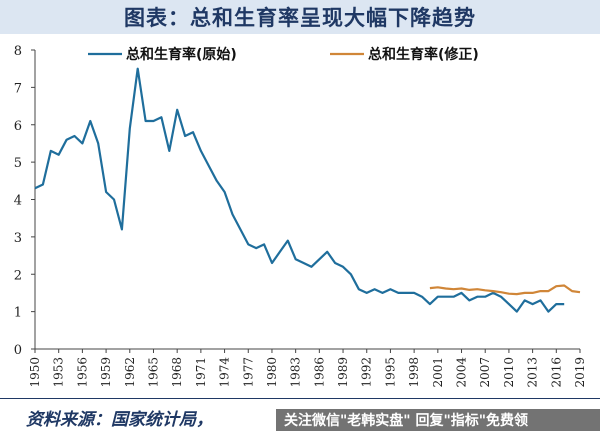 Image resolution: width=600 pixels, height=436 pixels. What do you see at coordinates (177, 372) in the screenshot?
I see `x-tick-label: 1968` at bounding box center [177, 372].